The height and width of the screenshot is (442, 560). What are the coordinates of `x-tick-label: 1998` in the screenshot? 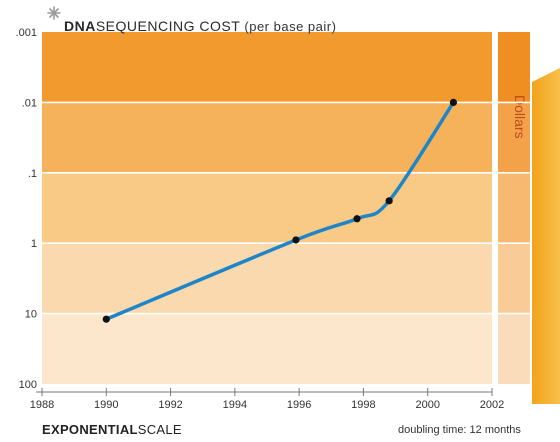 It's located at (363, 405).